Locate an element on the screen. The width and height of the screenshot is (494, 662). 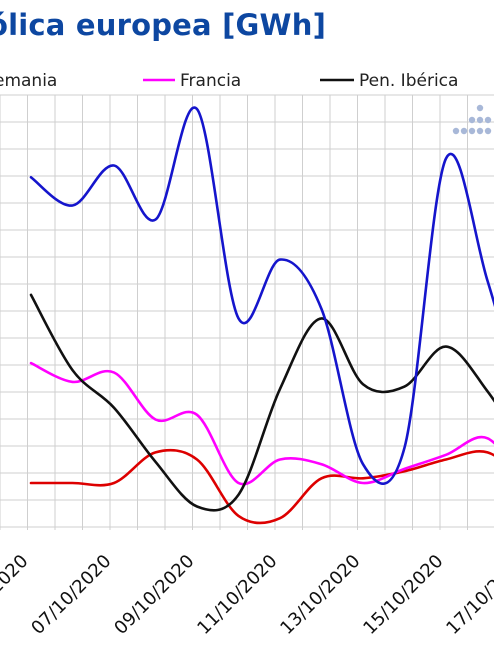
x-tick-label: 09/10/2020 is located at coordinates (154, 595).